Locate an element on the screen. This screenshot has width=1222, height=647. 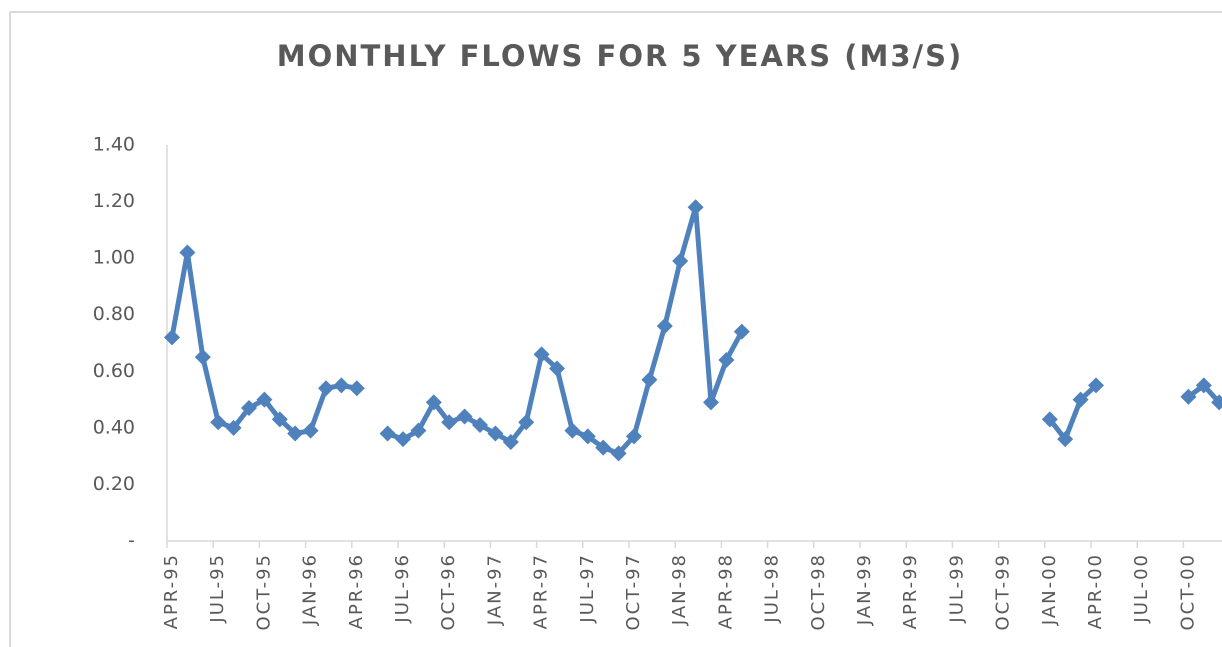
x-tick-label: JUL-97 is located at coordinates (587, 588).